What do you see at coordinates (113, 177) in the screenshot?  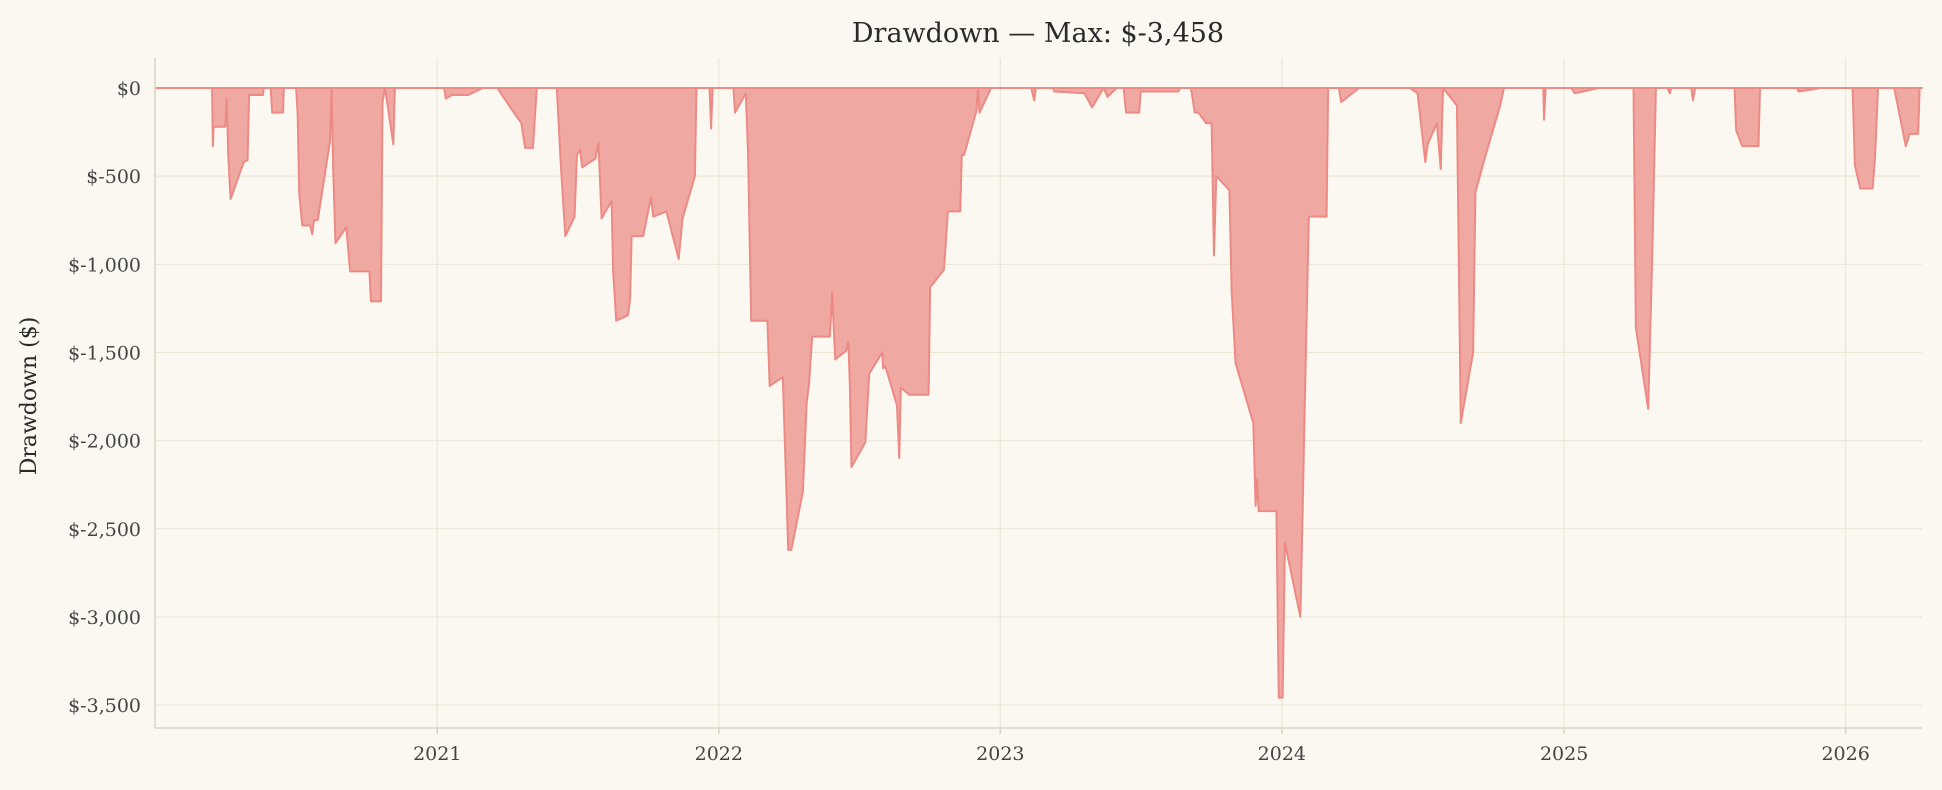 I see `y-tick-label: $-500` at bounding box center [113, 177].